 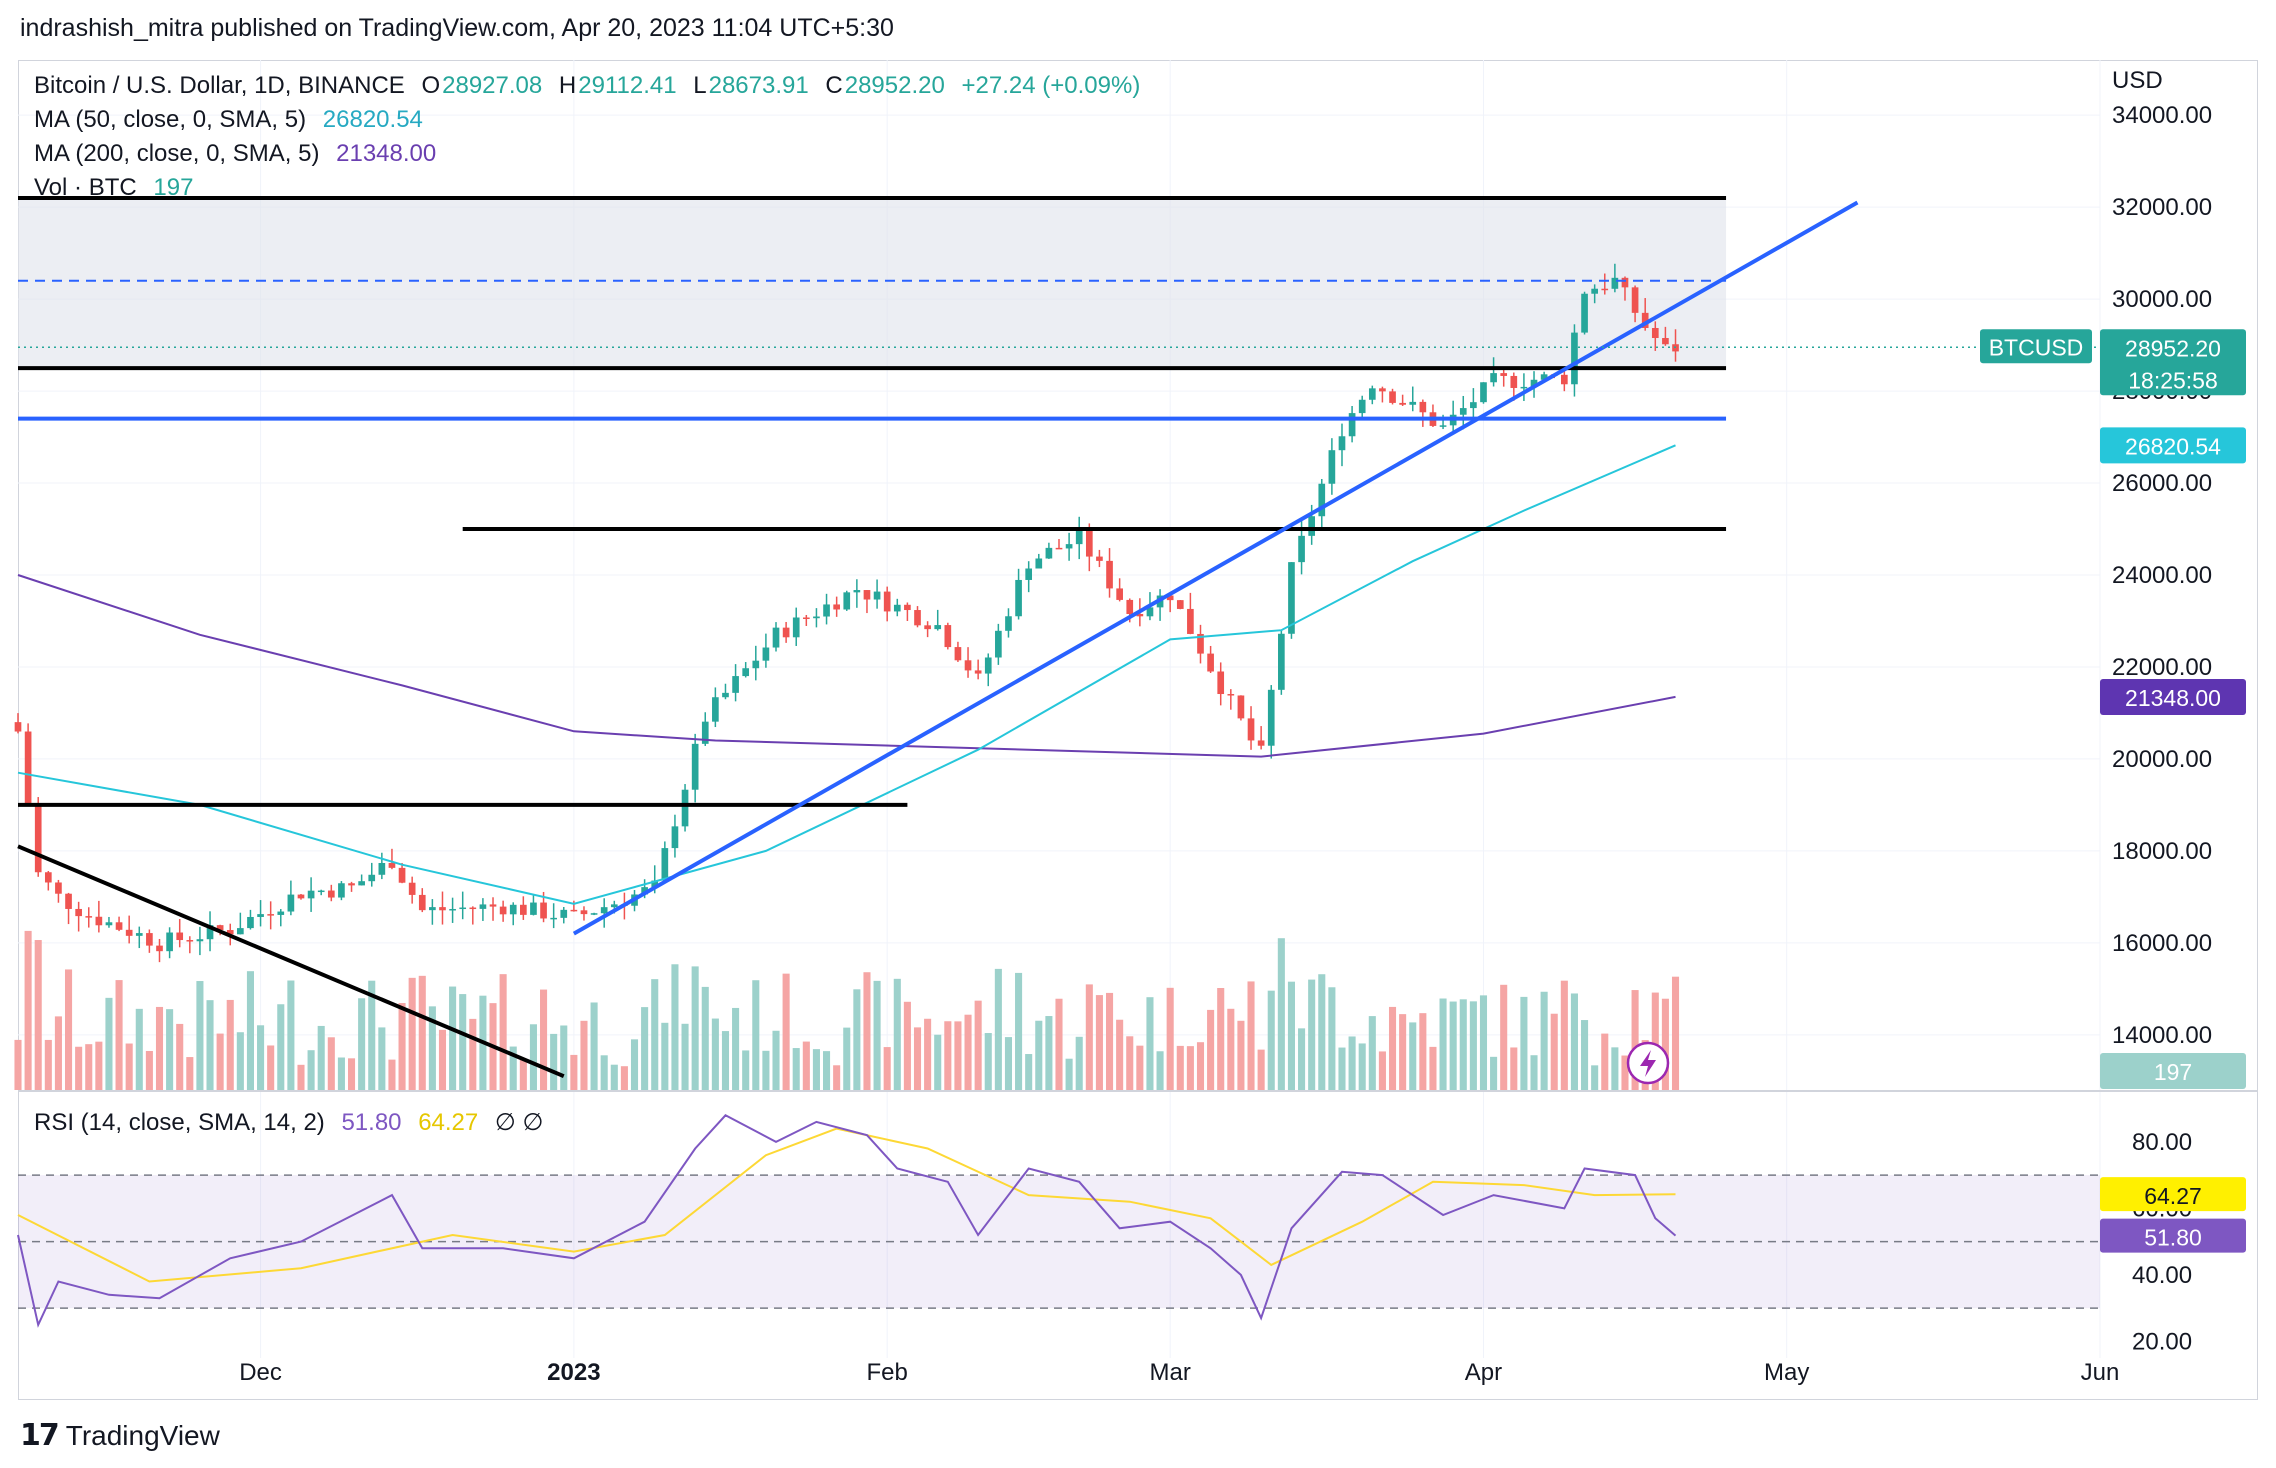 I want to click on svg-text: 21348.00, so click(x=2173, y=698).